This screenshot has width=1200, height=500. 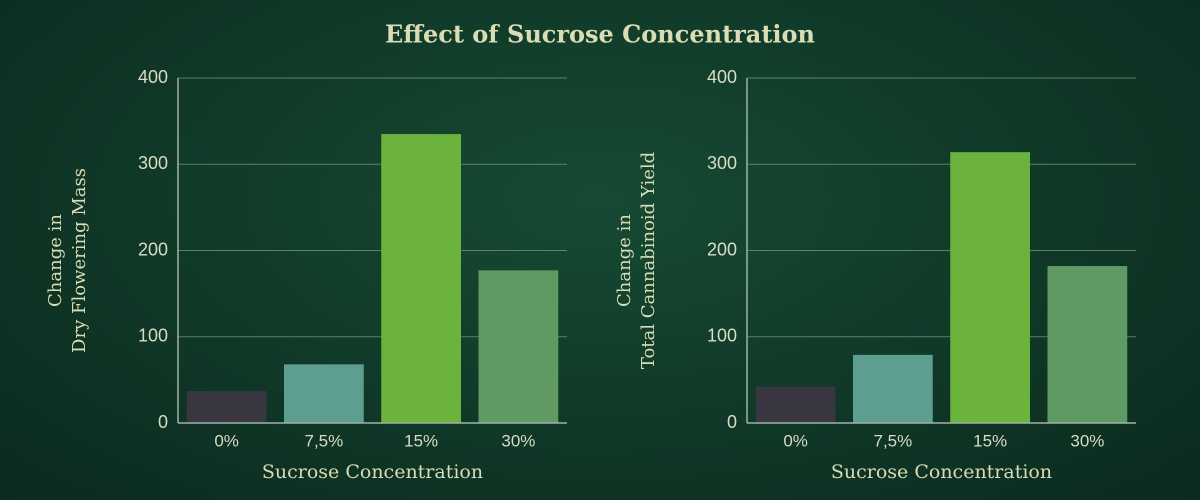 What do you see at coordinates (79, 260) in the screenshot?
I see `y-axis-label: Dry Flowering Mass` at bounding box center [79, 260].